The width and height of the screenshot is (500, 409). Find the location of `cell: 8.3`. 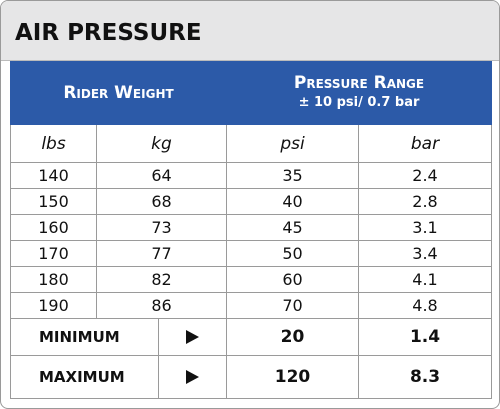

cell: 8.3 is located at coordinates (425, 377).